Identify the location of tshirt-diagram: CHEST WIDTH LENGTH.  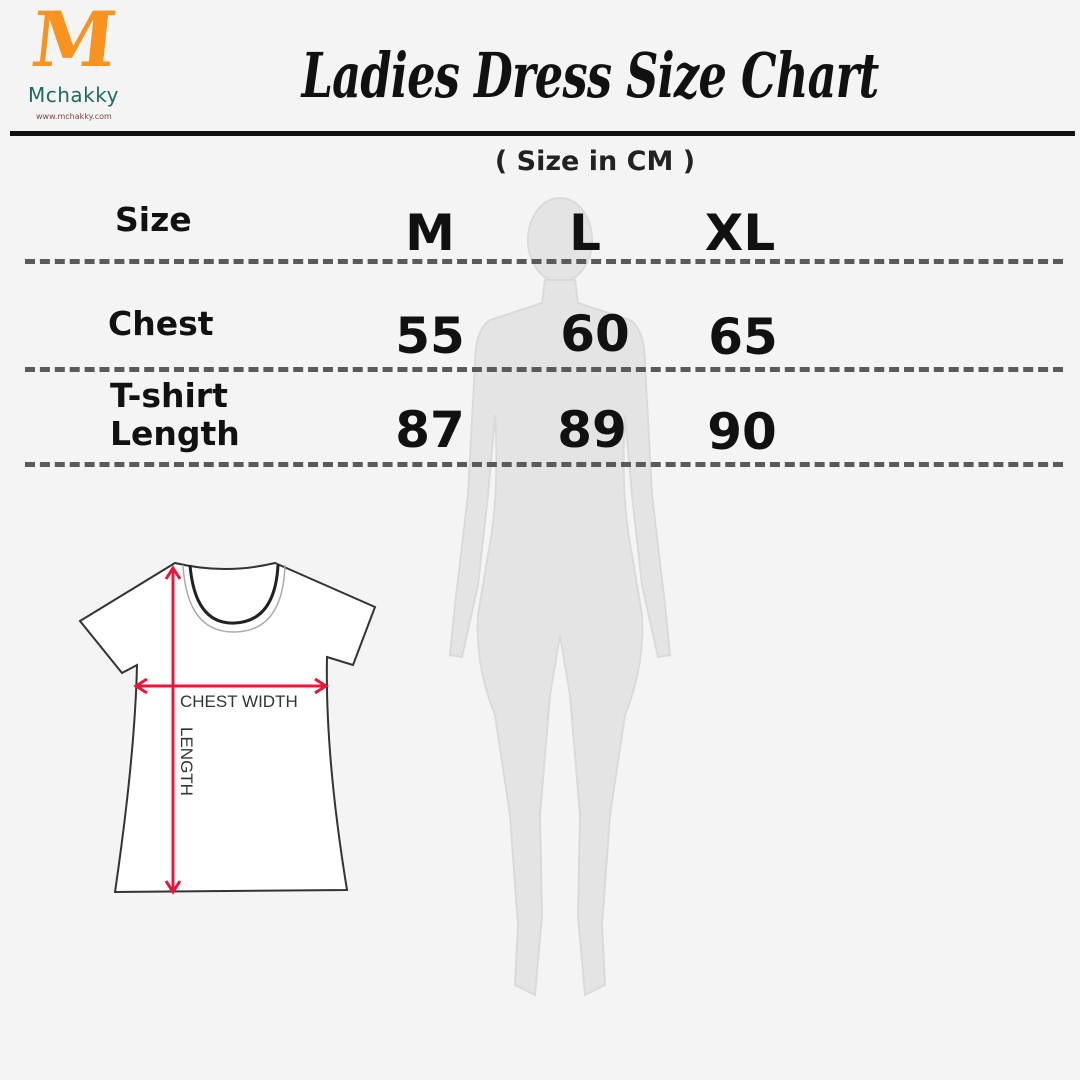
(227, 728).